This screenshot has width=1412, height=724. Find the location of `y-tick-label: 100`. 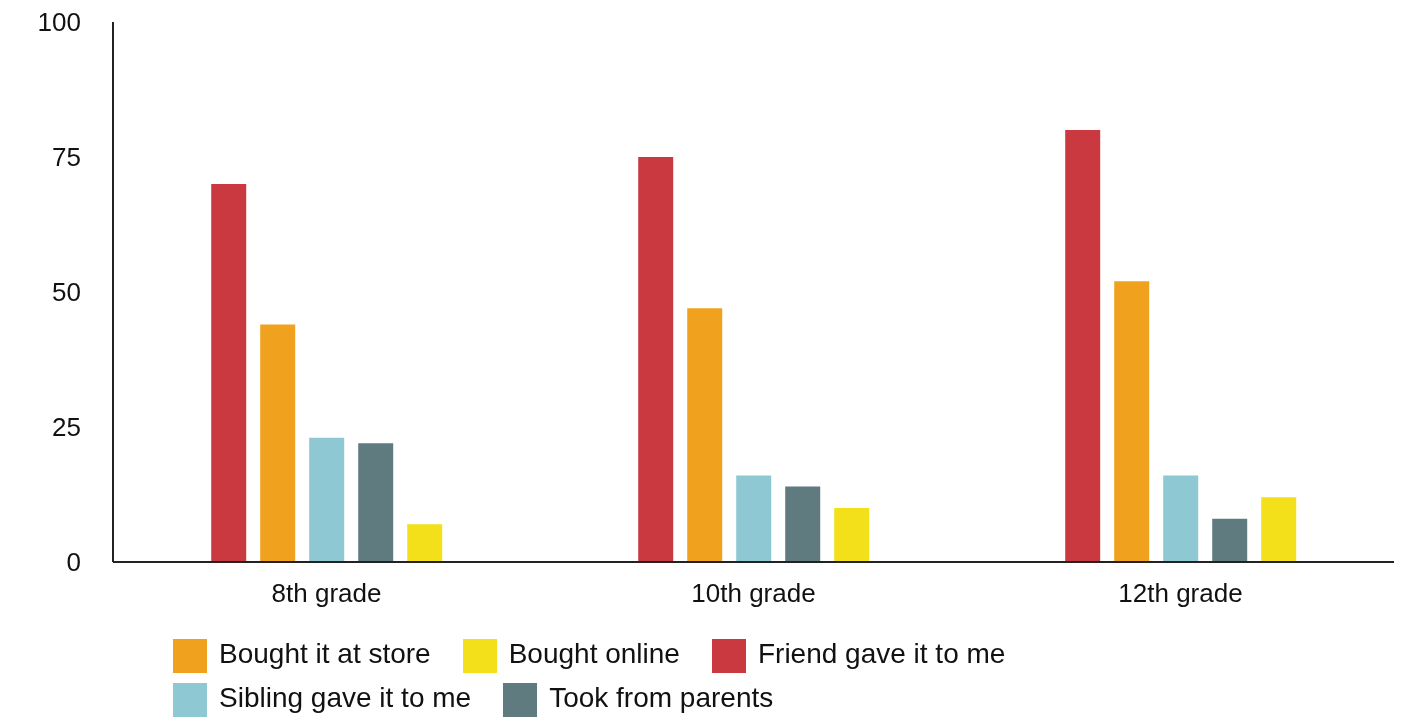

y-tick-label: 100 is located at coordinates (59, 22).